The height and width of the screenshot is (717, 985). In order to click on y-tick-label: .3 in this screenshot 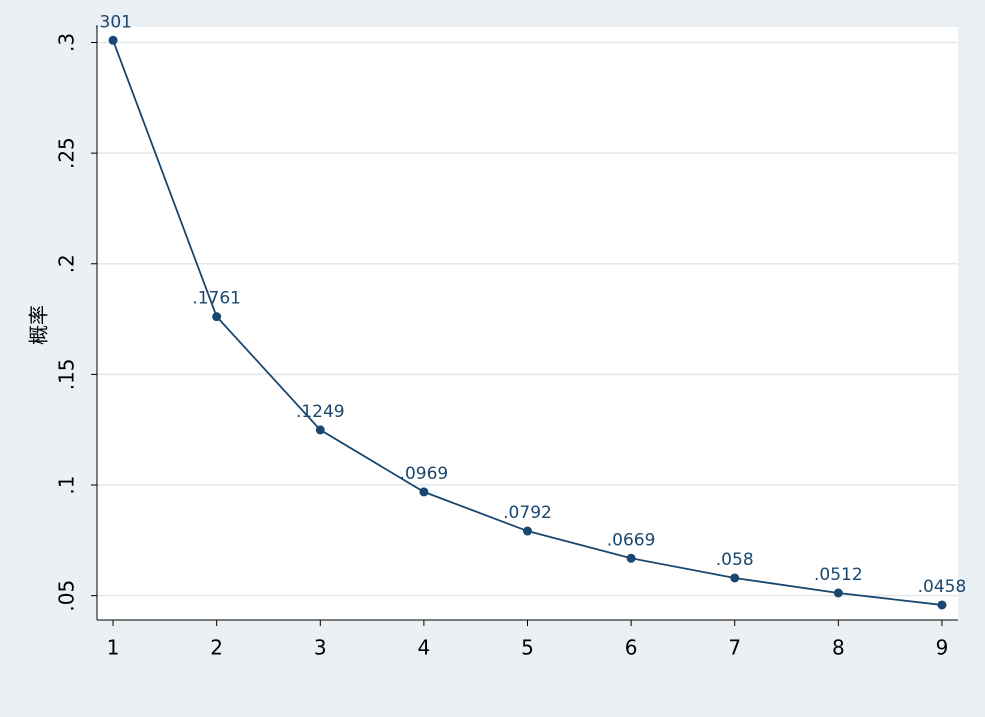, I will do `click(67, 42)`.